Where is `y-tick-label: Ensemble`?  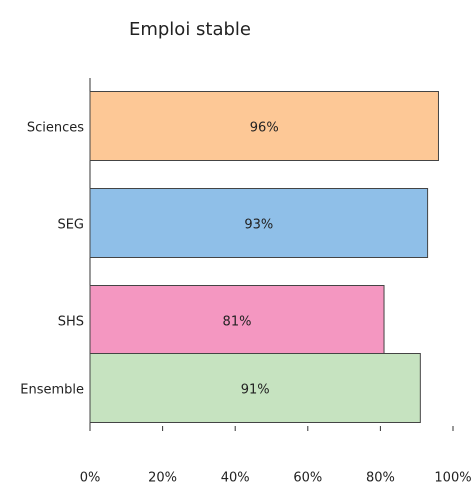
y-tick-label: Ensemble is located at coordinates (52, 390).